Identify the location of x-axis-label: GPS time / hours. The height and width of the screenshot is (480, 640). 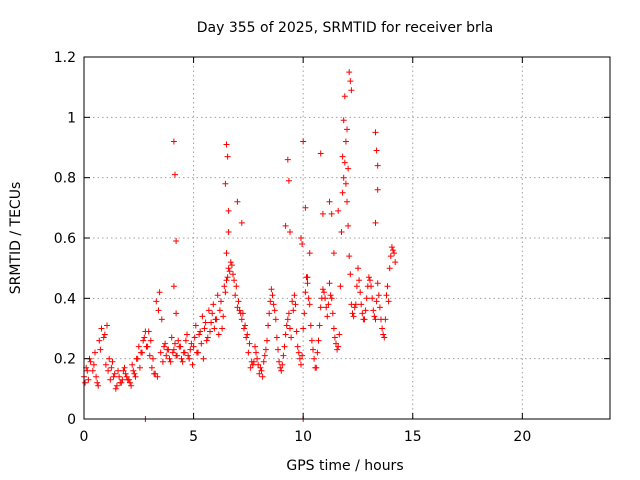
(344, 466).